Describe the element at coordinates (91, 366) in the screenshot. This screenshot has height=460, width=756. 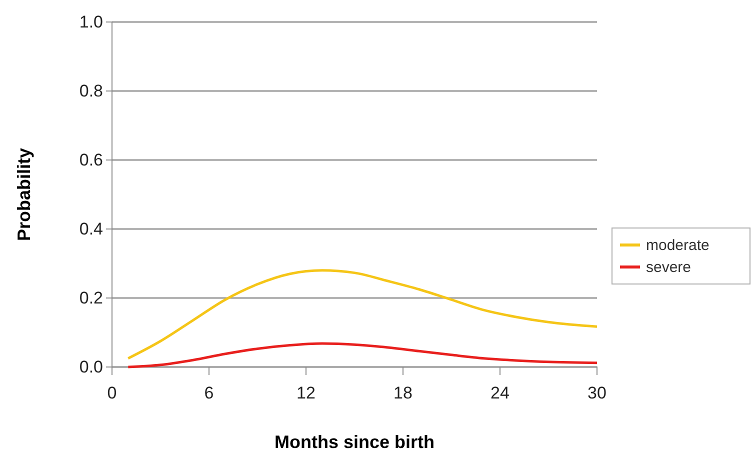
I see `y-tick-label: 0.0` at that location.